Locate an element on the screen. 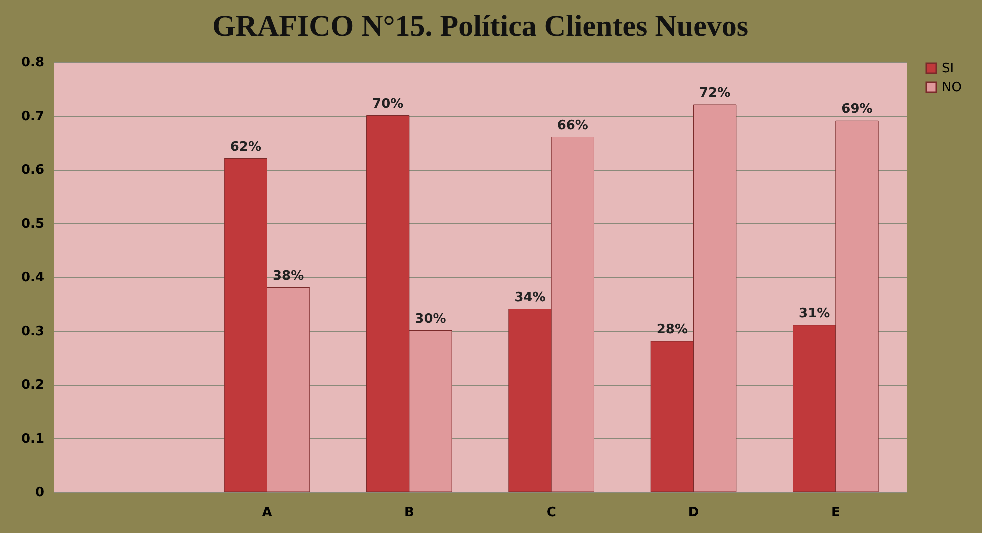  data-label: 34% is located at coordinates (530, 298).